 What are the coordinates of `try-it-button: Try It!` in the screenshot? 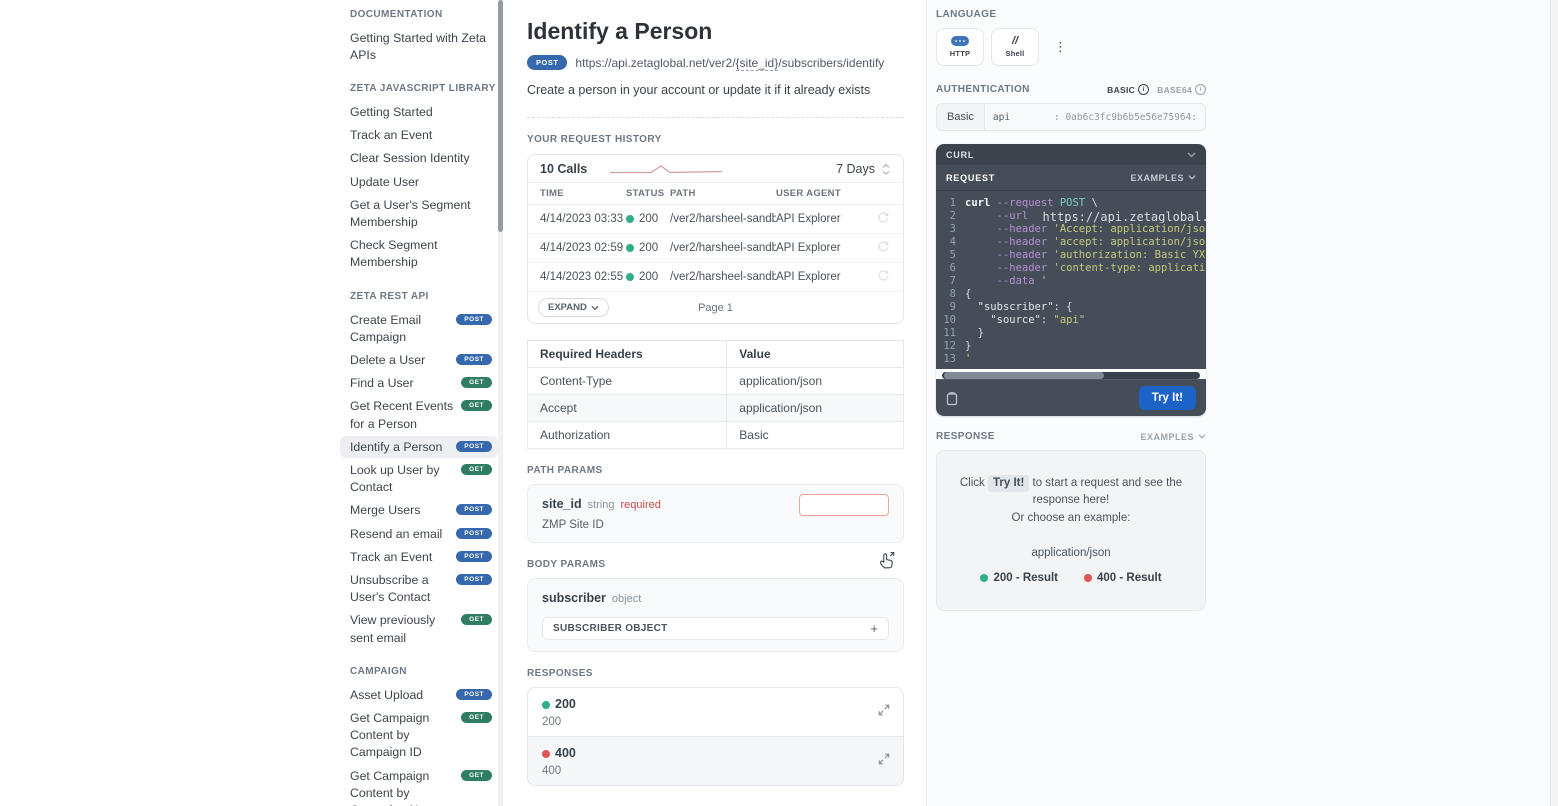 It's located at (1167, 398).